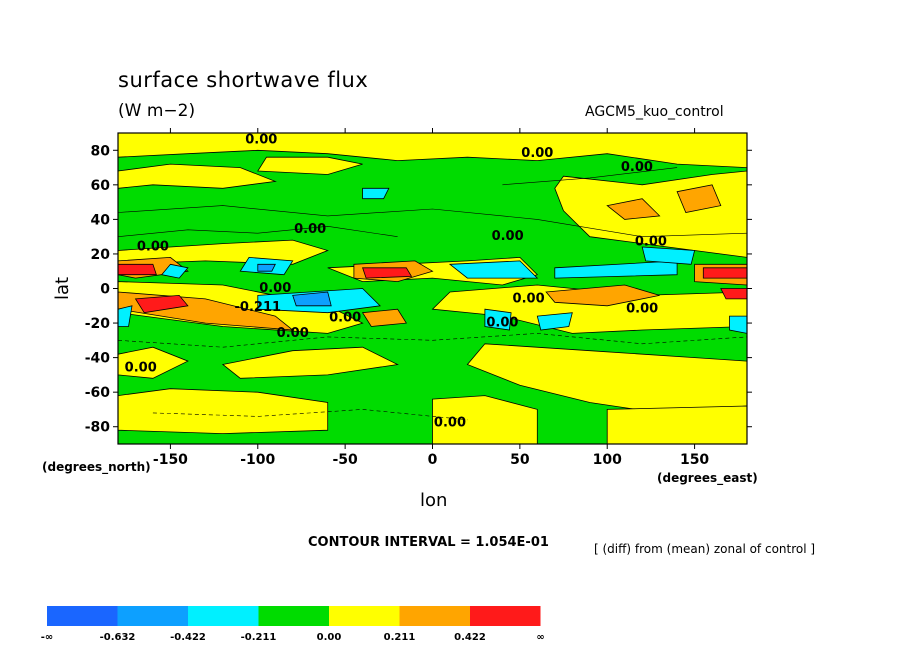  I want to click on y-axis-label: lat, so click(62, 288).